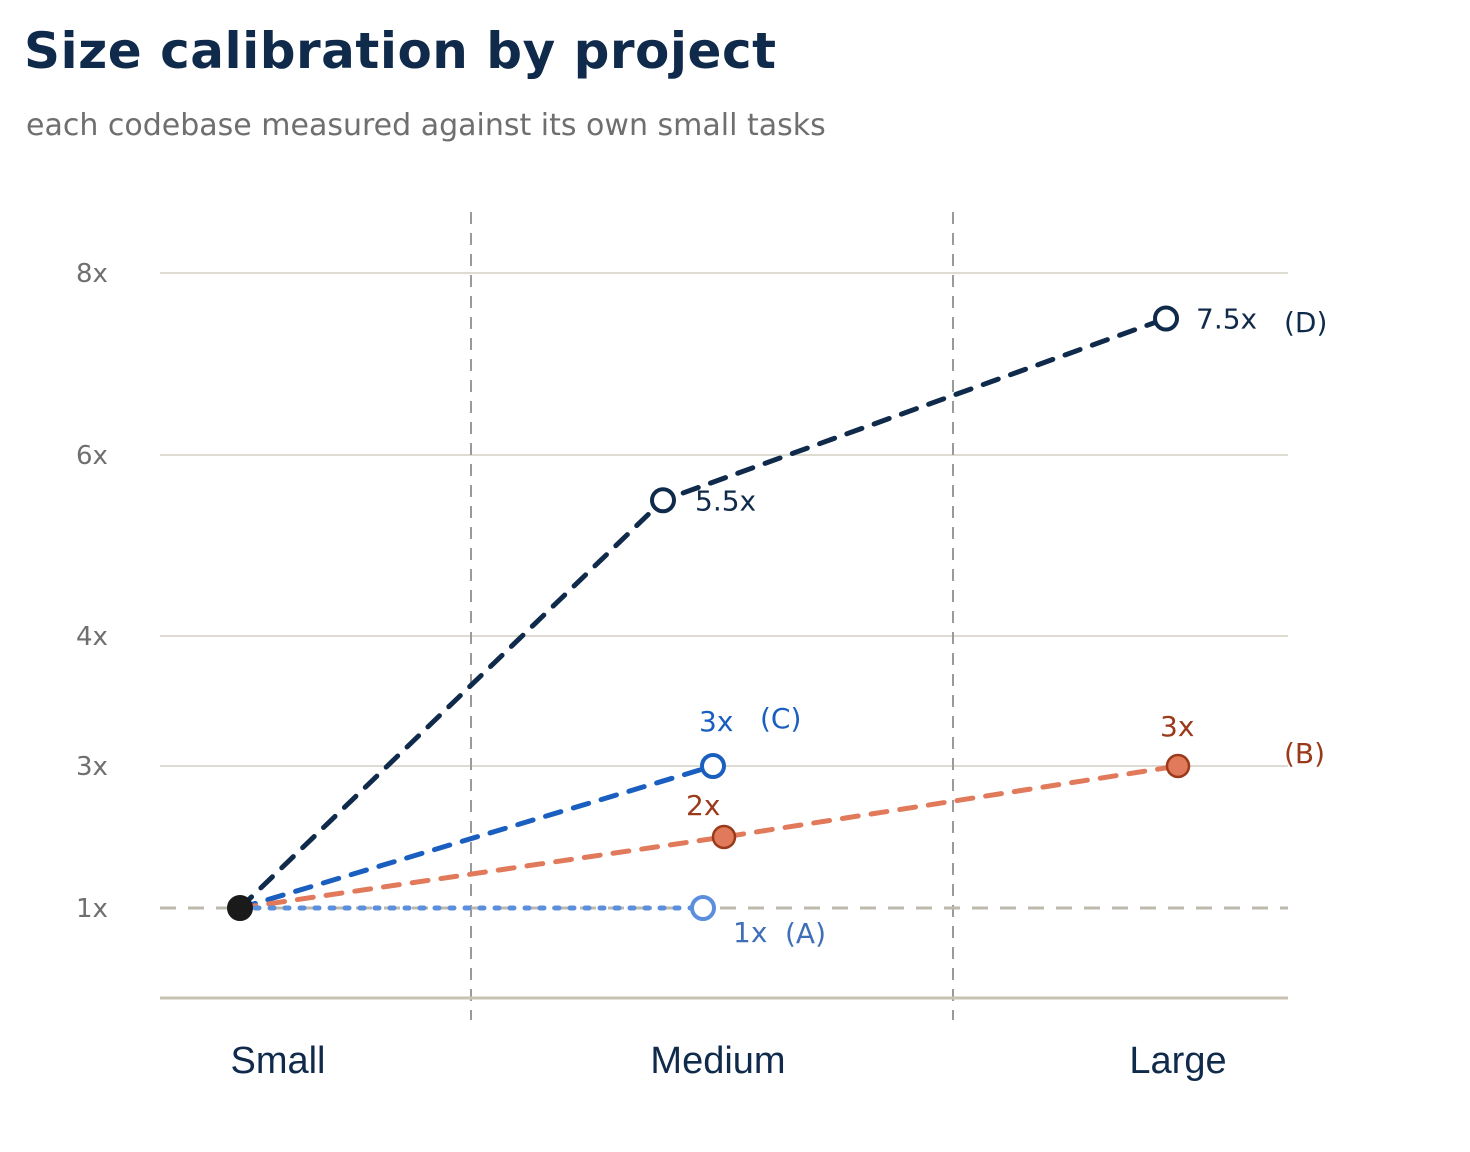  What do you see at coordinates (1304, 753) in the screenshot?
I see `series-name-label-B: (B)` at bounding box center [1304, 753].